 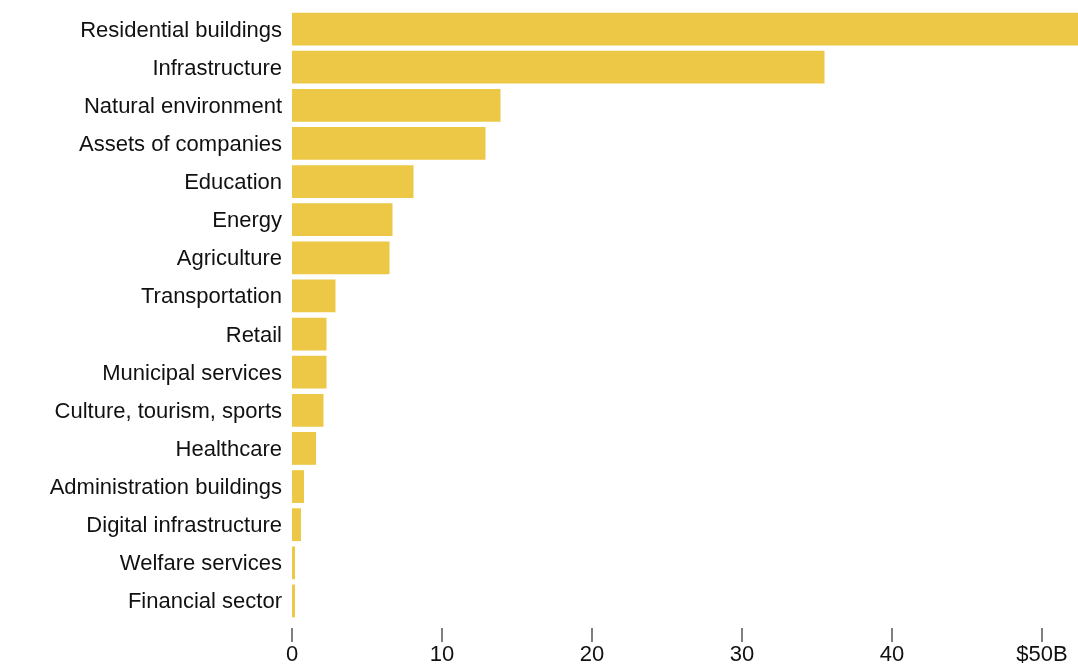 I want to click on x-tick-label: 10, so click(x=442, y=653).